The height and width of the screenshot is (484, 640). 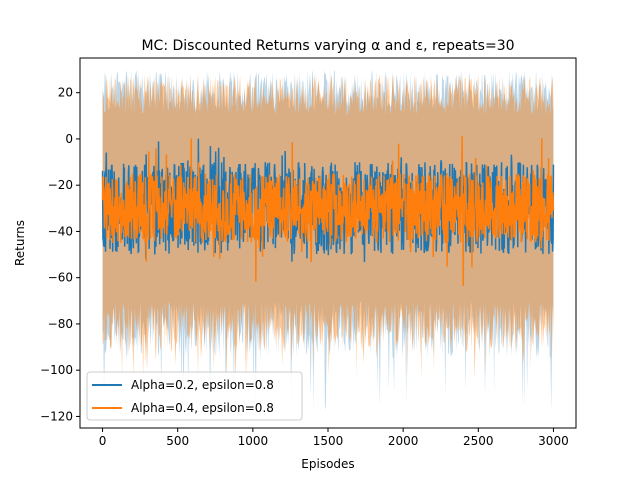 I want to click on legend-frame, so click(x=194, y=396).